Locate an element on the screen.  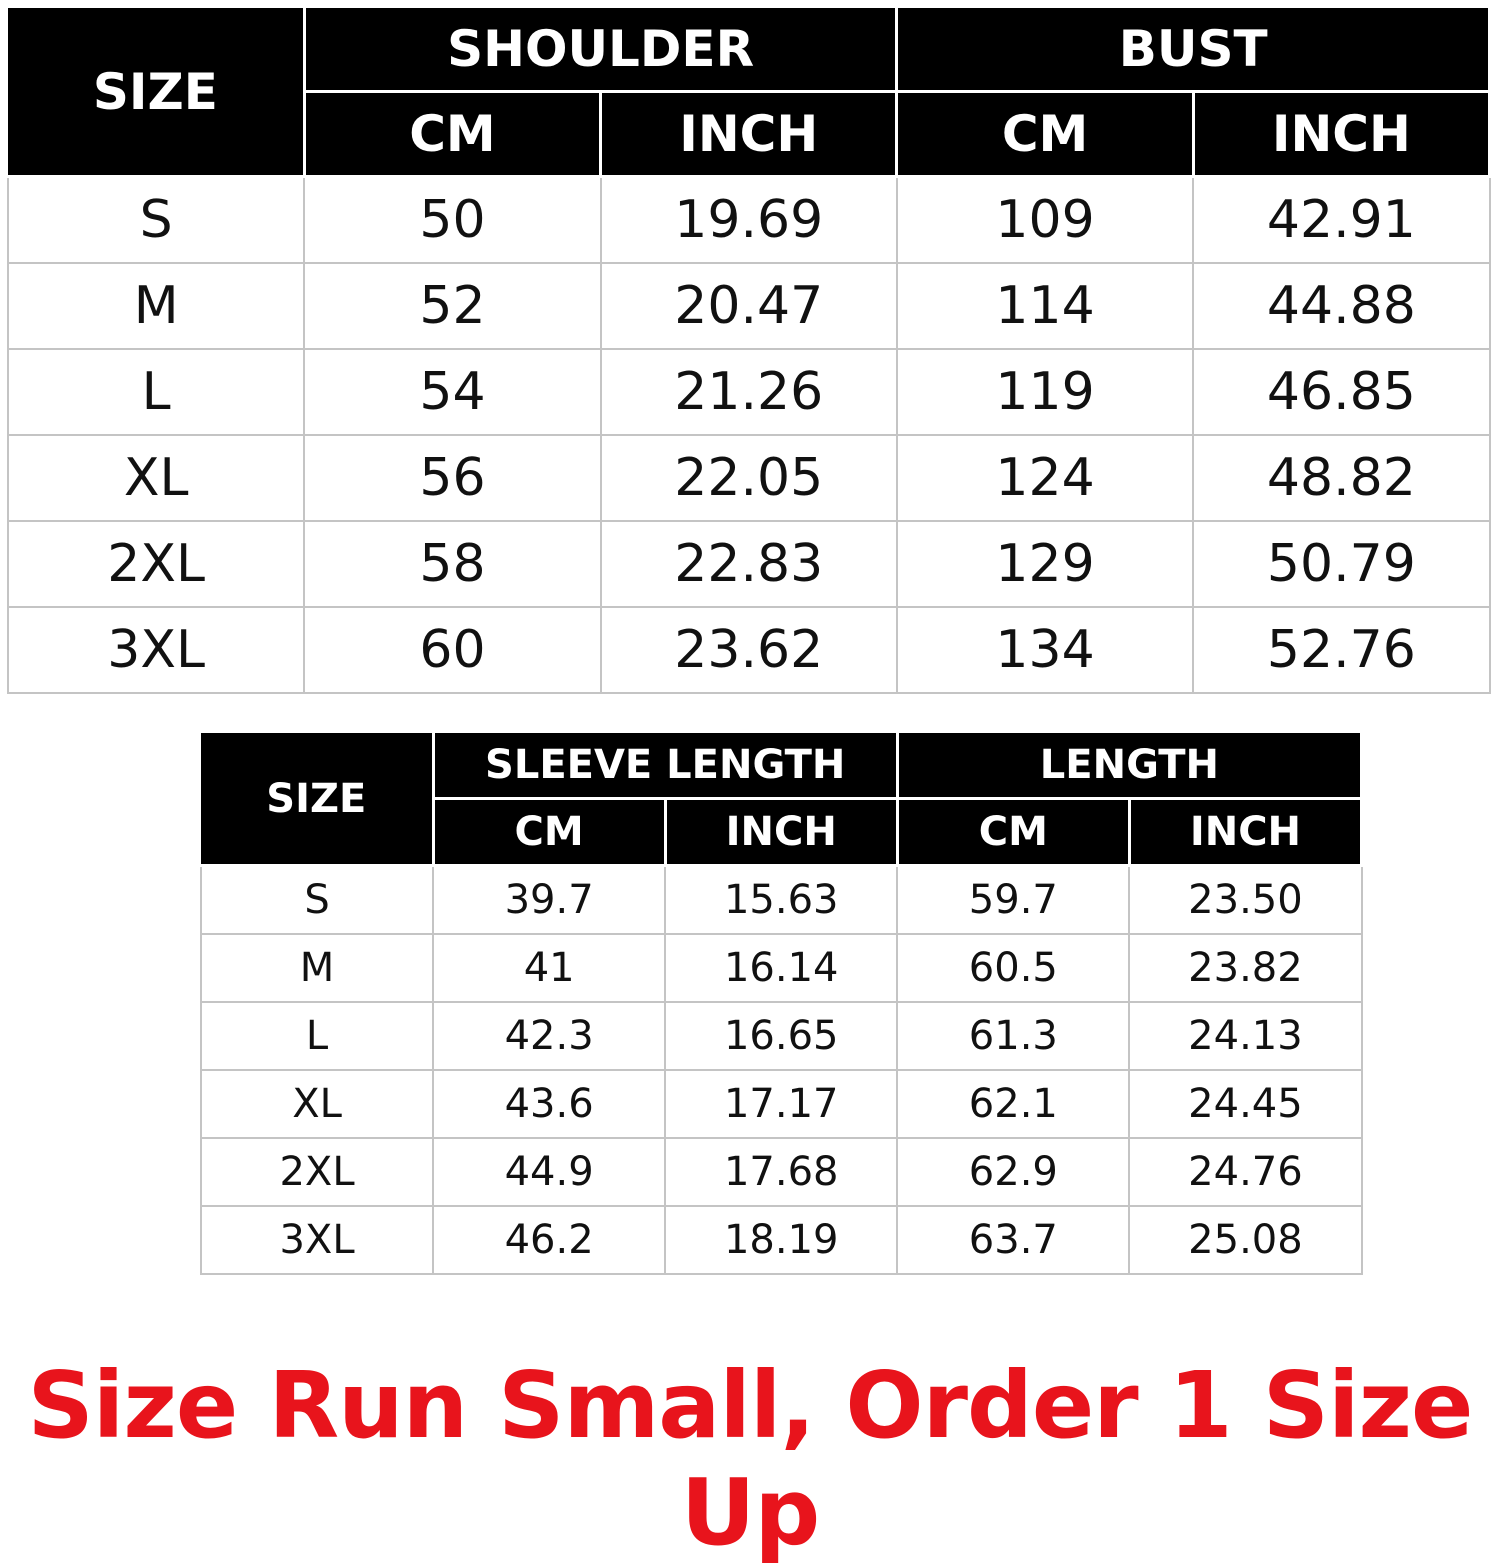
table-row: XL 56 22.05 124 48.82 is located at coordinates (748, 478).